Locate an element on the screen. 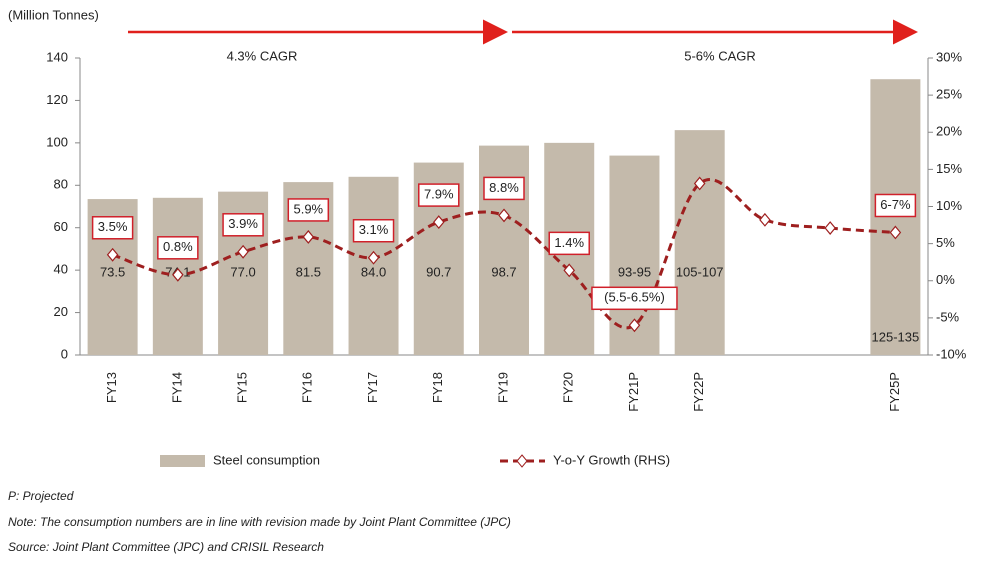  bar-label: 90.7 is located at coordinates (438, 271).